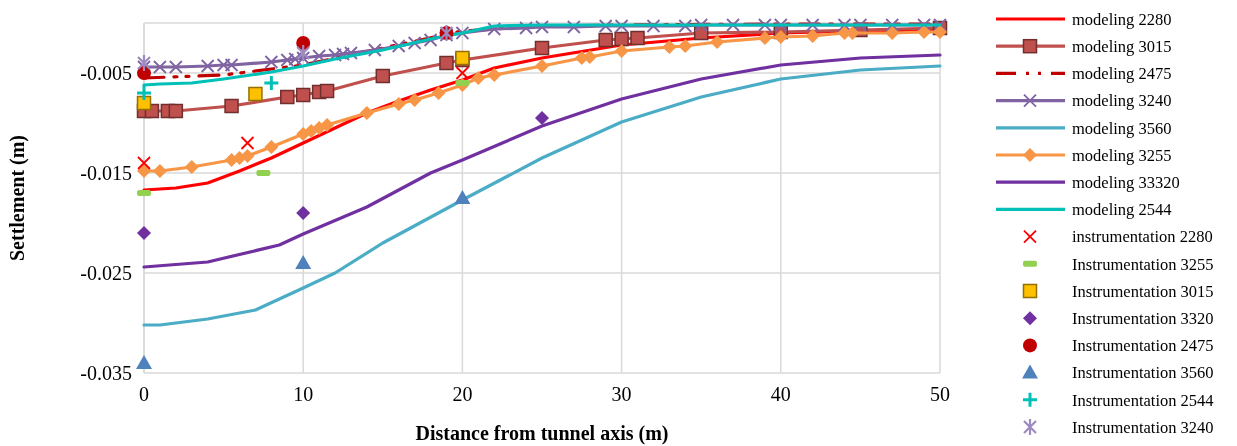  Describe the element at coordinates (542, 433) in the screenshot. I see `x-axis-title: Distance from tunnel axis (m)` at that location.